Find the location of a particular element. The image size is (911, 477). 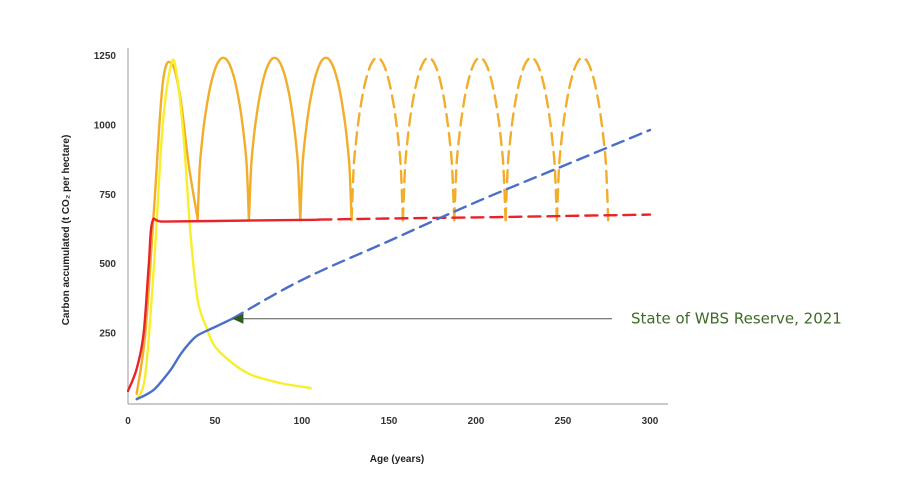

x-tick-label: 150 is located at coordinates (389, 421).